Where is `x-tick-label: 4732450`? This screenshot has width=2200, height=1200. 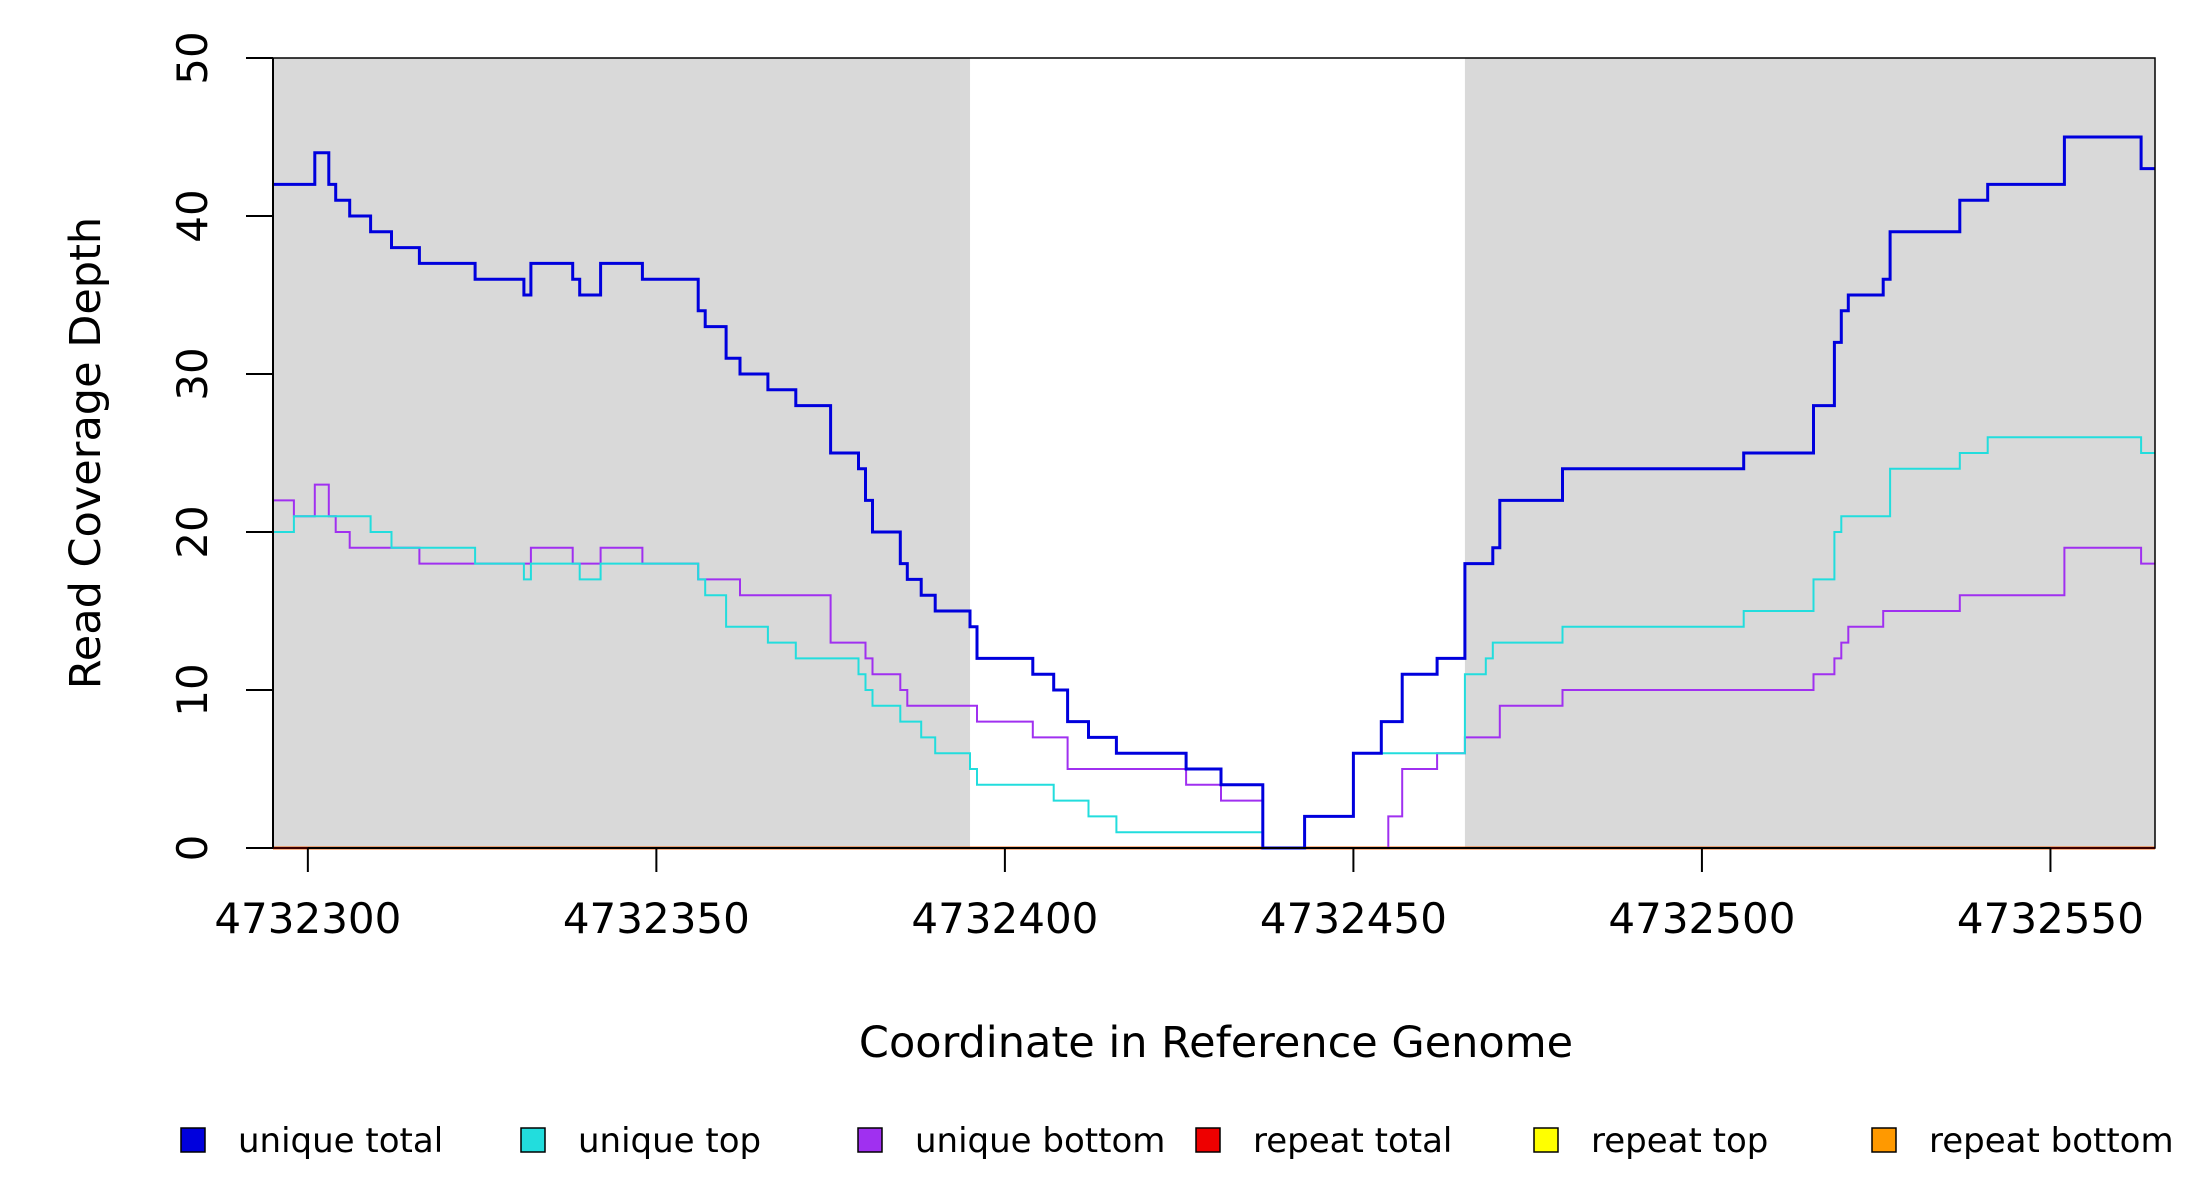
x-tick-label: 4732450 is located at coordinates (1353, 918).